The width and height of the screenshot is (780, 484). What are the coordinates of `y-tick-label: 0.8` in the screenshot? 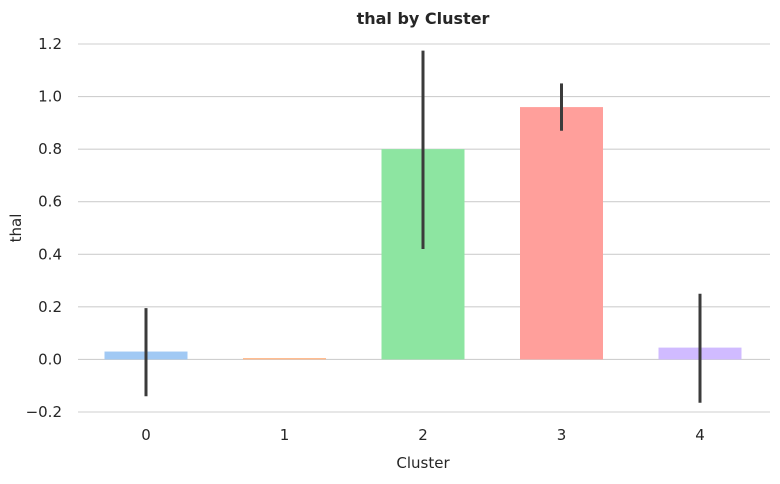 It's located at (50, 149).